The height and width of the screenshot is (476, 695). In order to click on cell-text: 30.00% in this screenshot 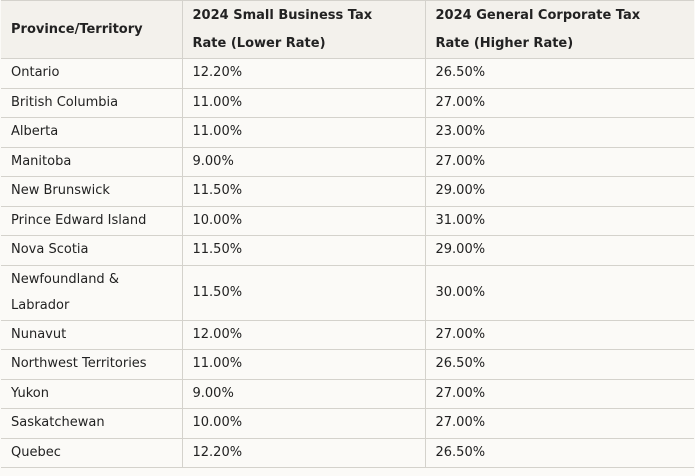, I will do `click(460, 292)`.